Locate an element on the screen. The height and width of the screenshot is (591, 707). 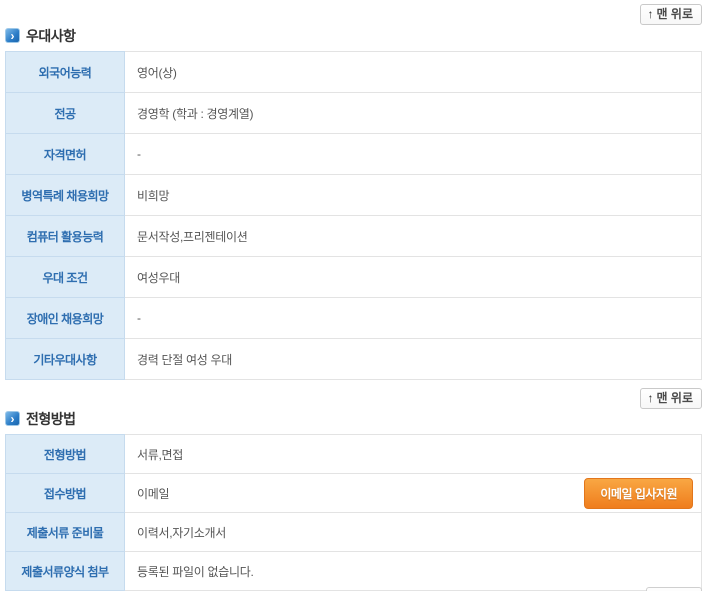
row-value: 이메일 is located at coordinates (153, 493).